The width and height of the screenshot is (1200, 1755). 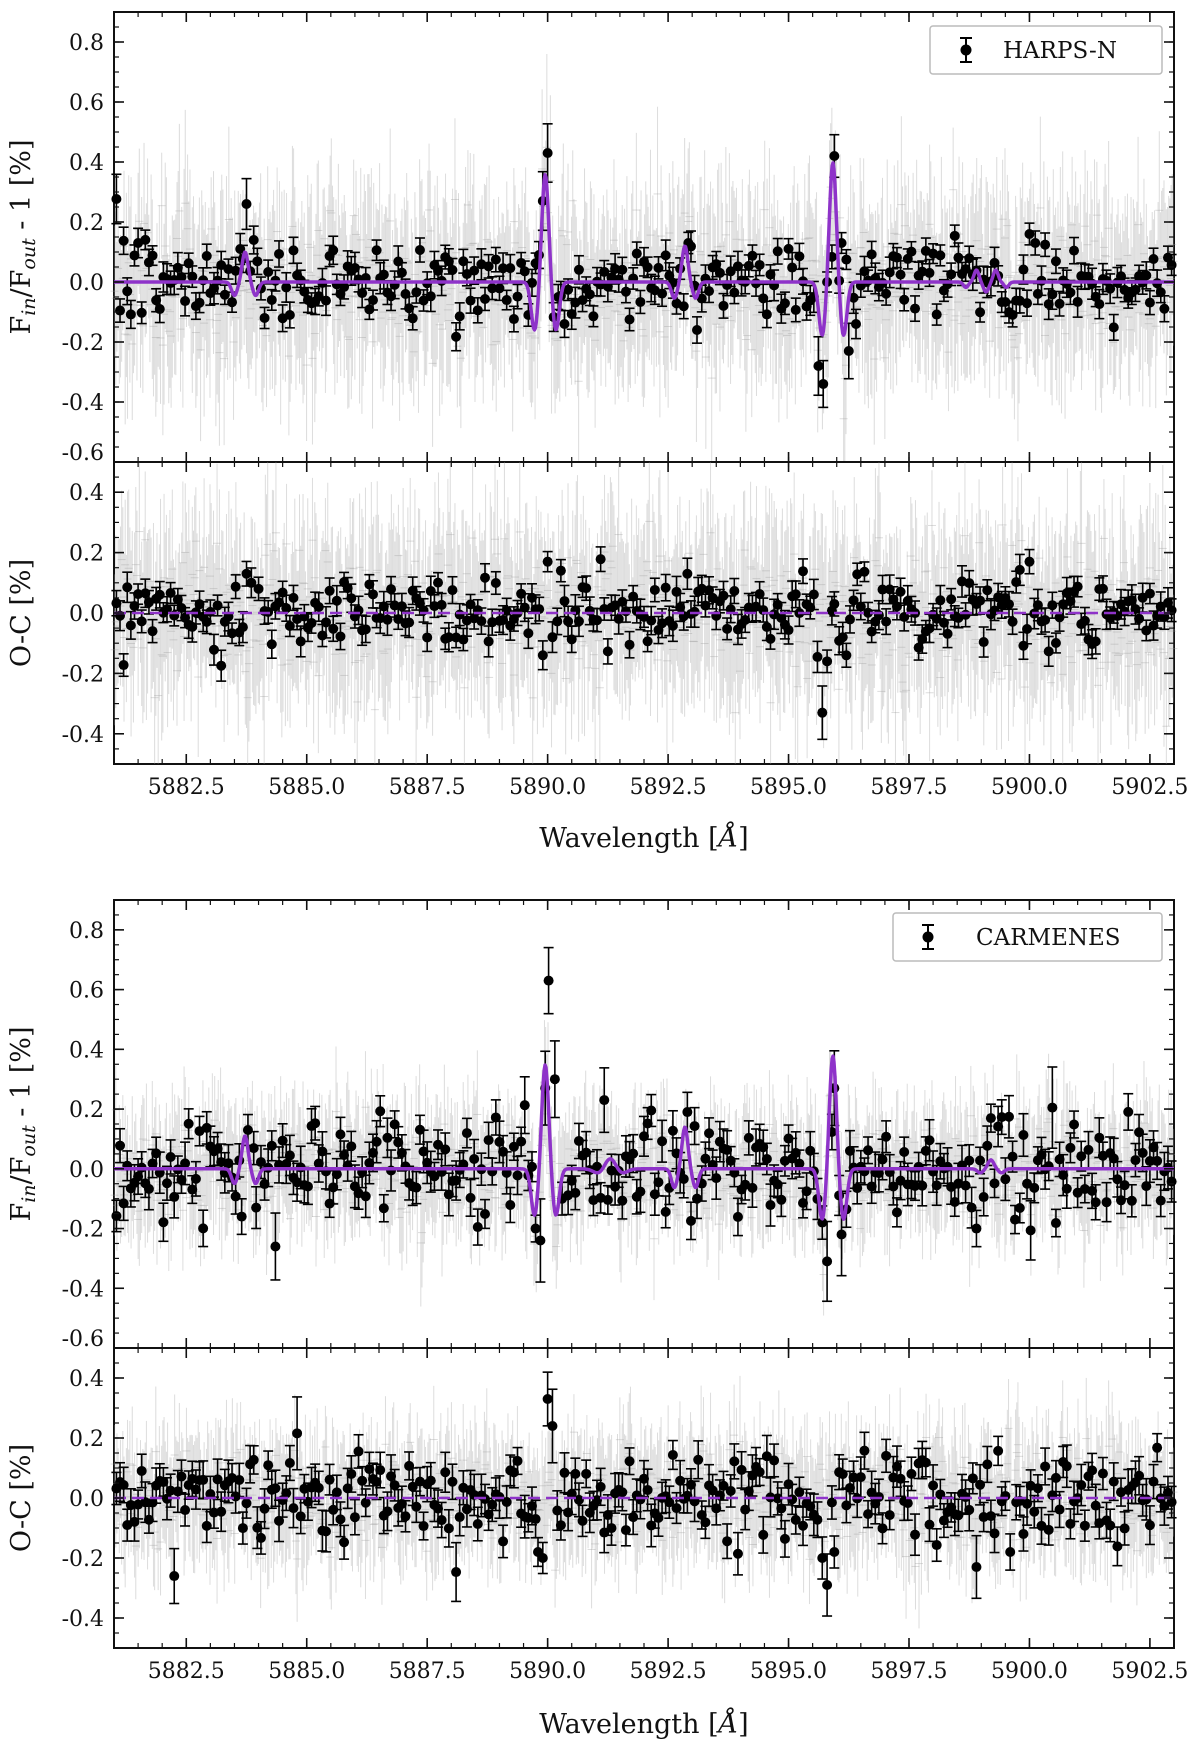 I want to click on y-axis-label-mid: /F, so click(x=21, y=284).